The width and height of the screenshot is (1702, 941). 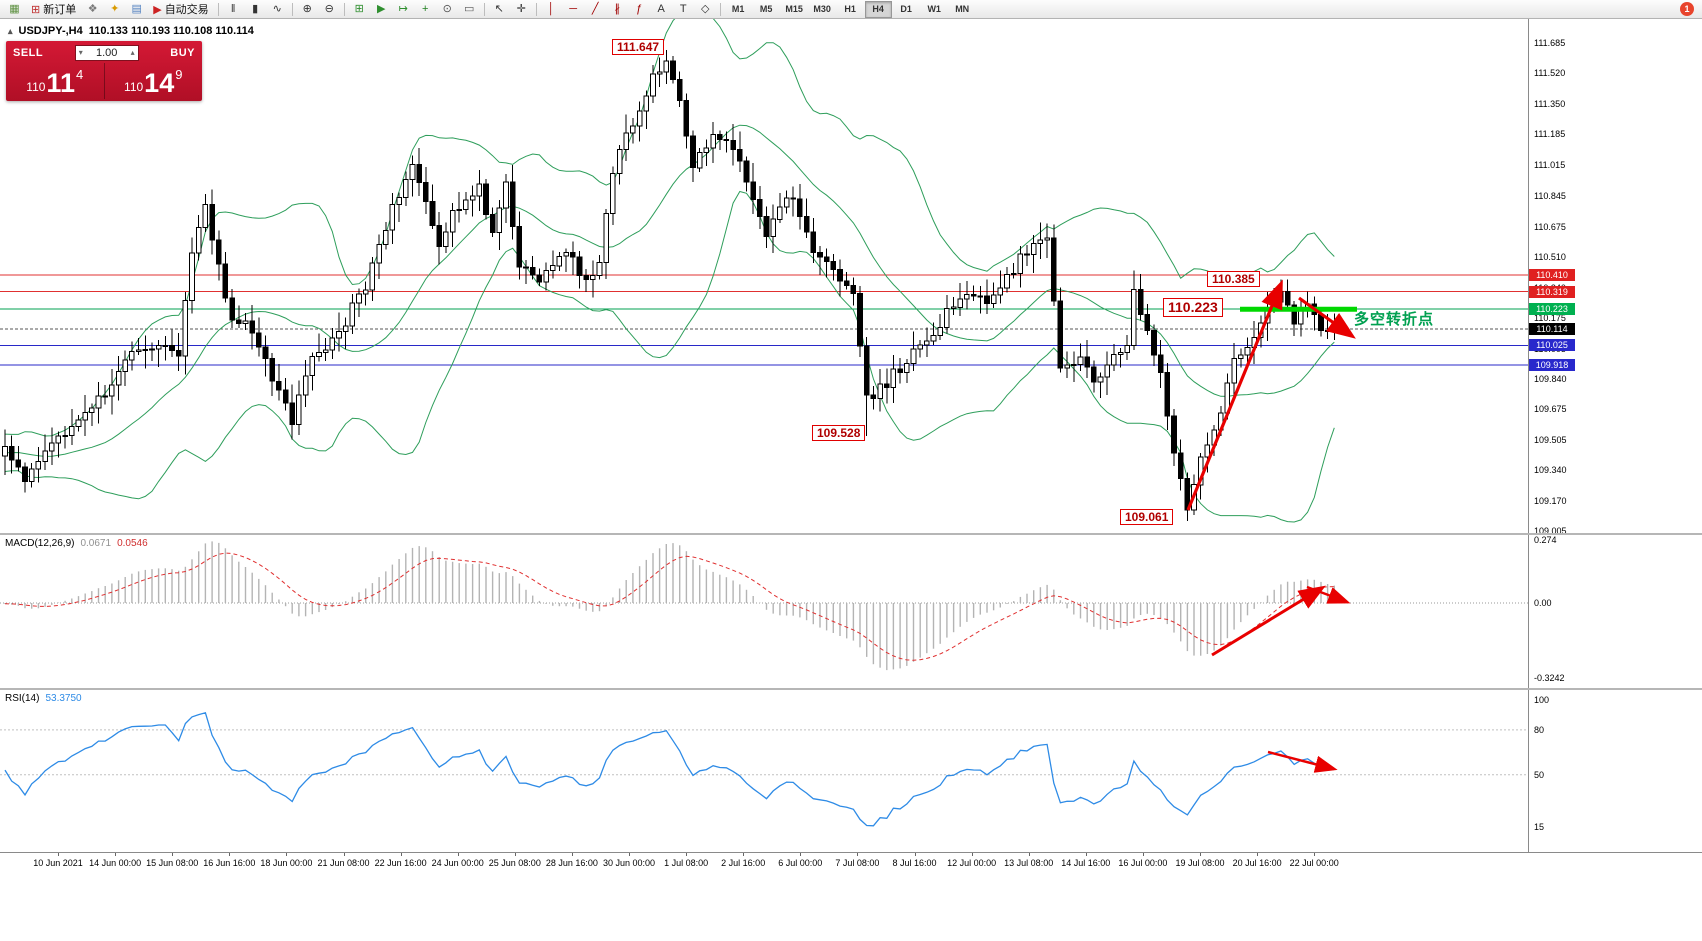 I want to click on symbol-title: USDJPY-,H4, so click(x=50, y=31).